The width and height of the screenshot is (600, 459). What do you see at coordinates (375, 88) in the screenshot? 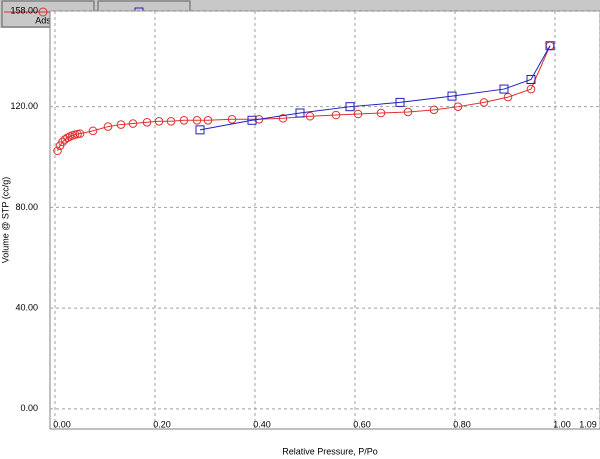
I see `series-line` at bounding box center [375, 88].